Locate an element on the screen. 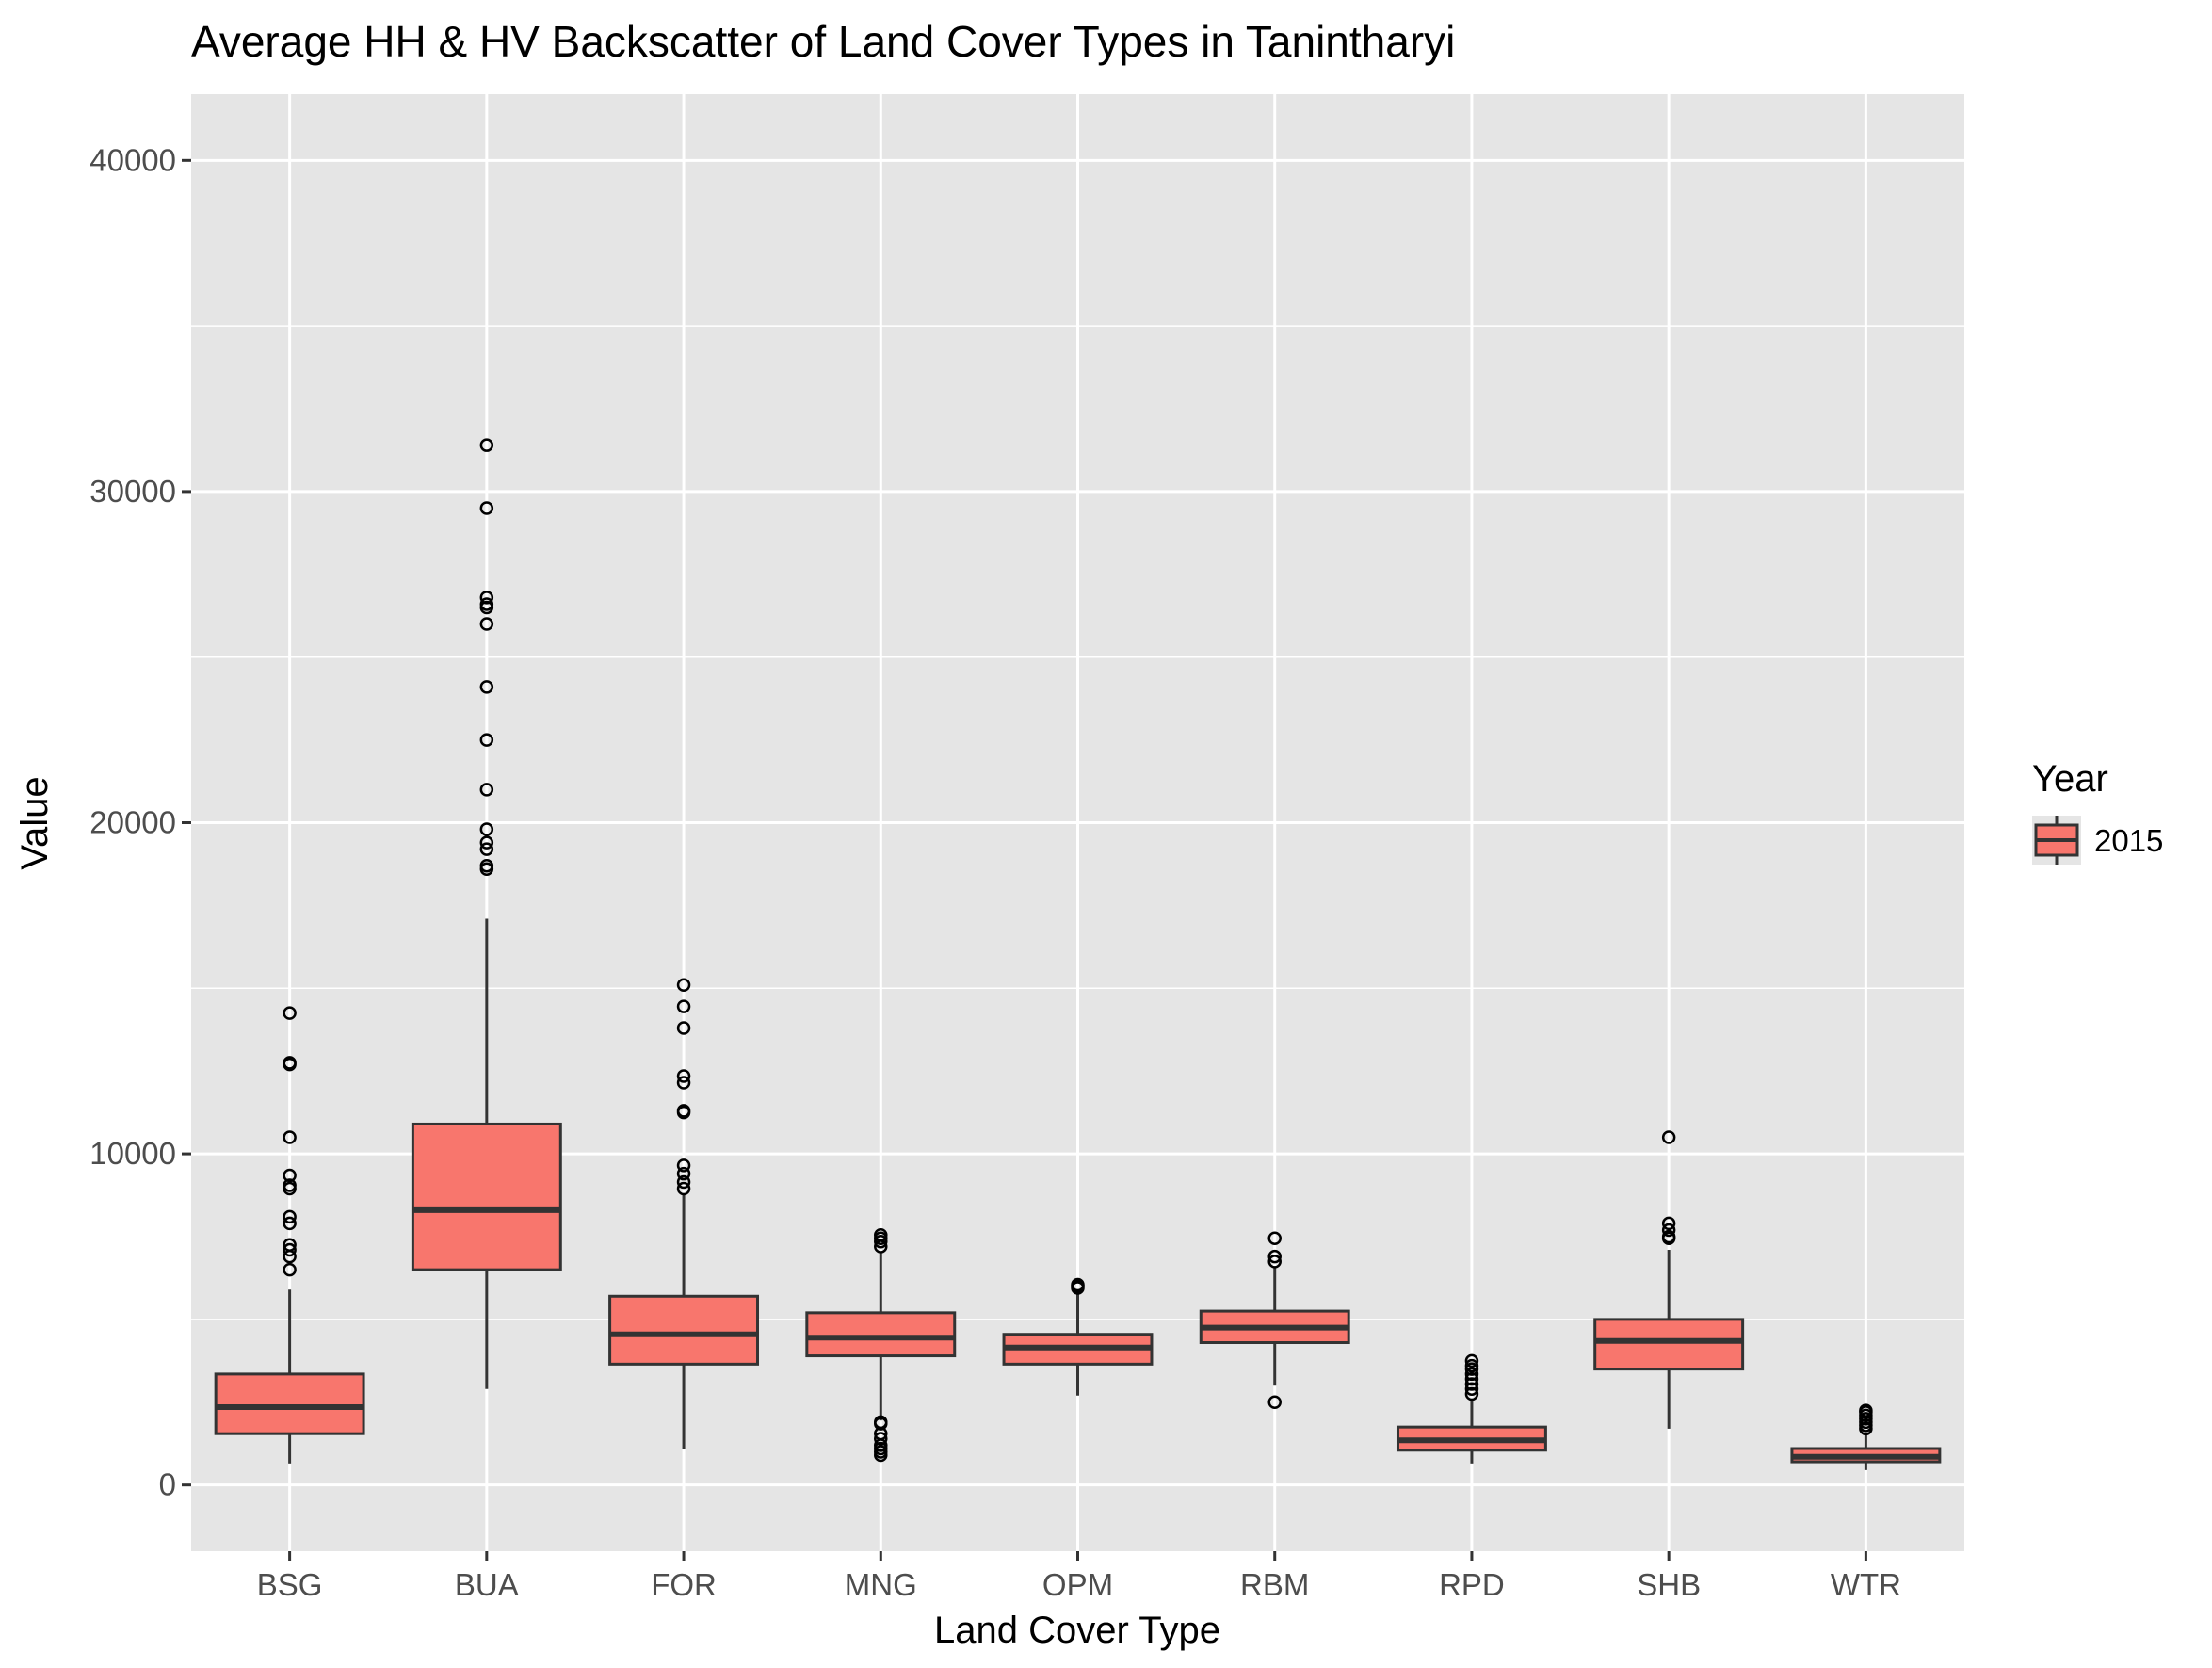 This screenshot has height=1668, width=2212. box-mng is located at coordinates (881, 1345).